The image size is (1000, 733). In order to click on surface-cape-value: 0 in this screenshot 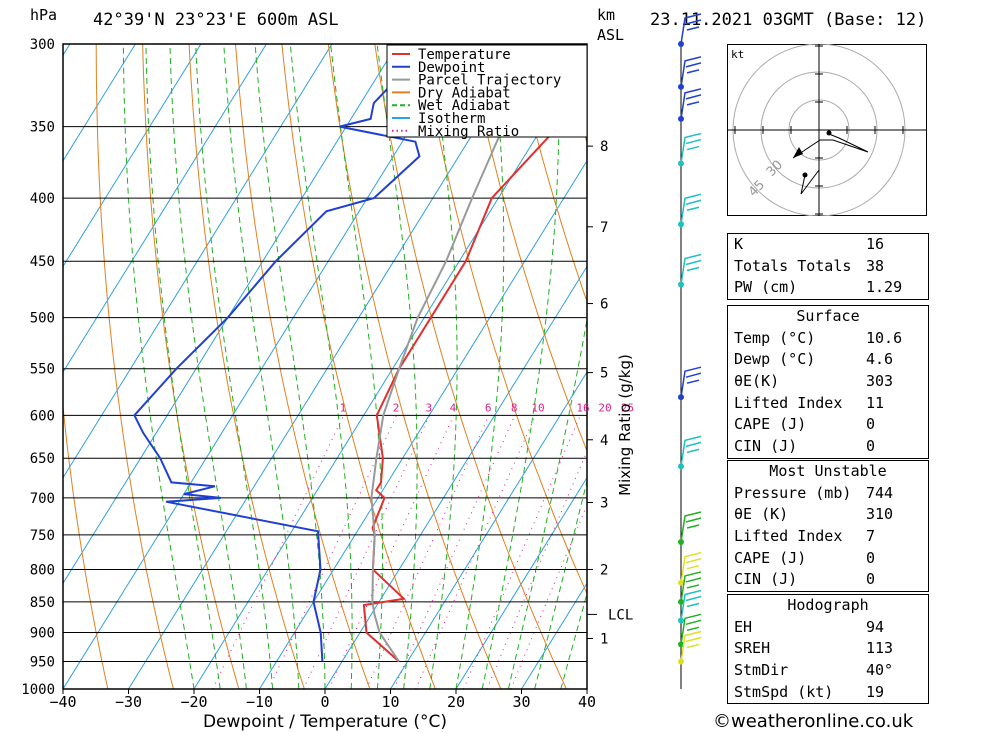, I will do `click(871, 424)`.